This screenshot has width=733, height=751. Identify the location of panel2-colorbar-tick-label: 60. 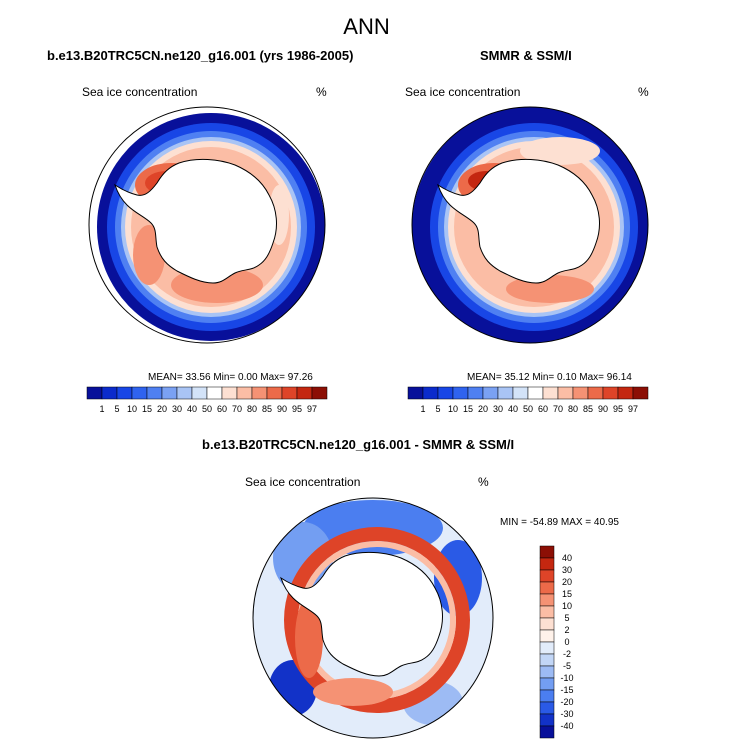
(543, 409).